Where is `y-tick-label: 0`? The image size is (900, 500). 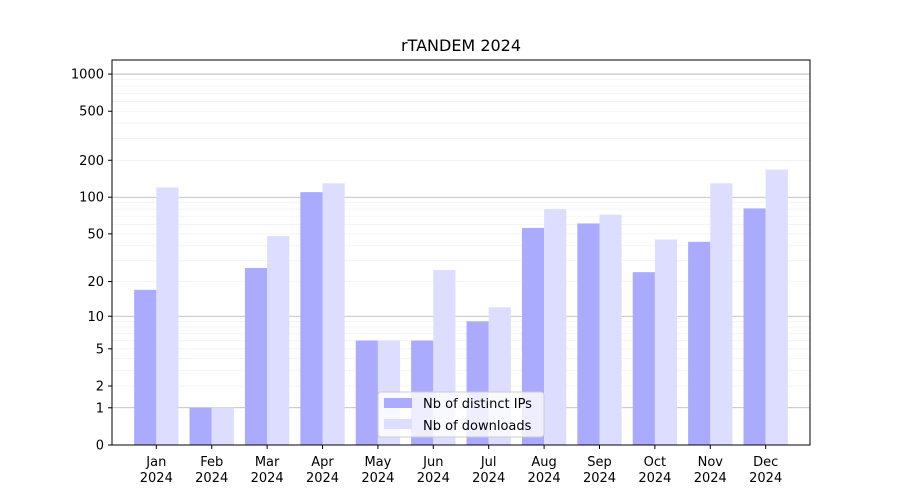 y-tick-label: 0 is located at coordinates (100, 446).